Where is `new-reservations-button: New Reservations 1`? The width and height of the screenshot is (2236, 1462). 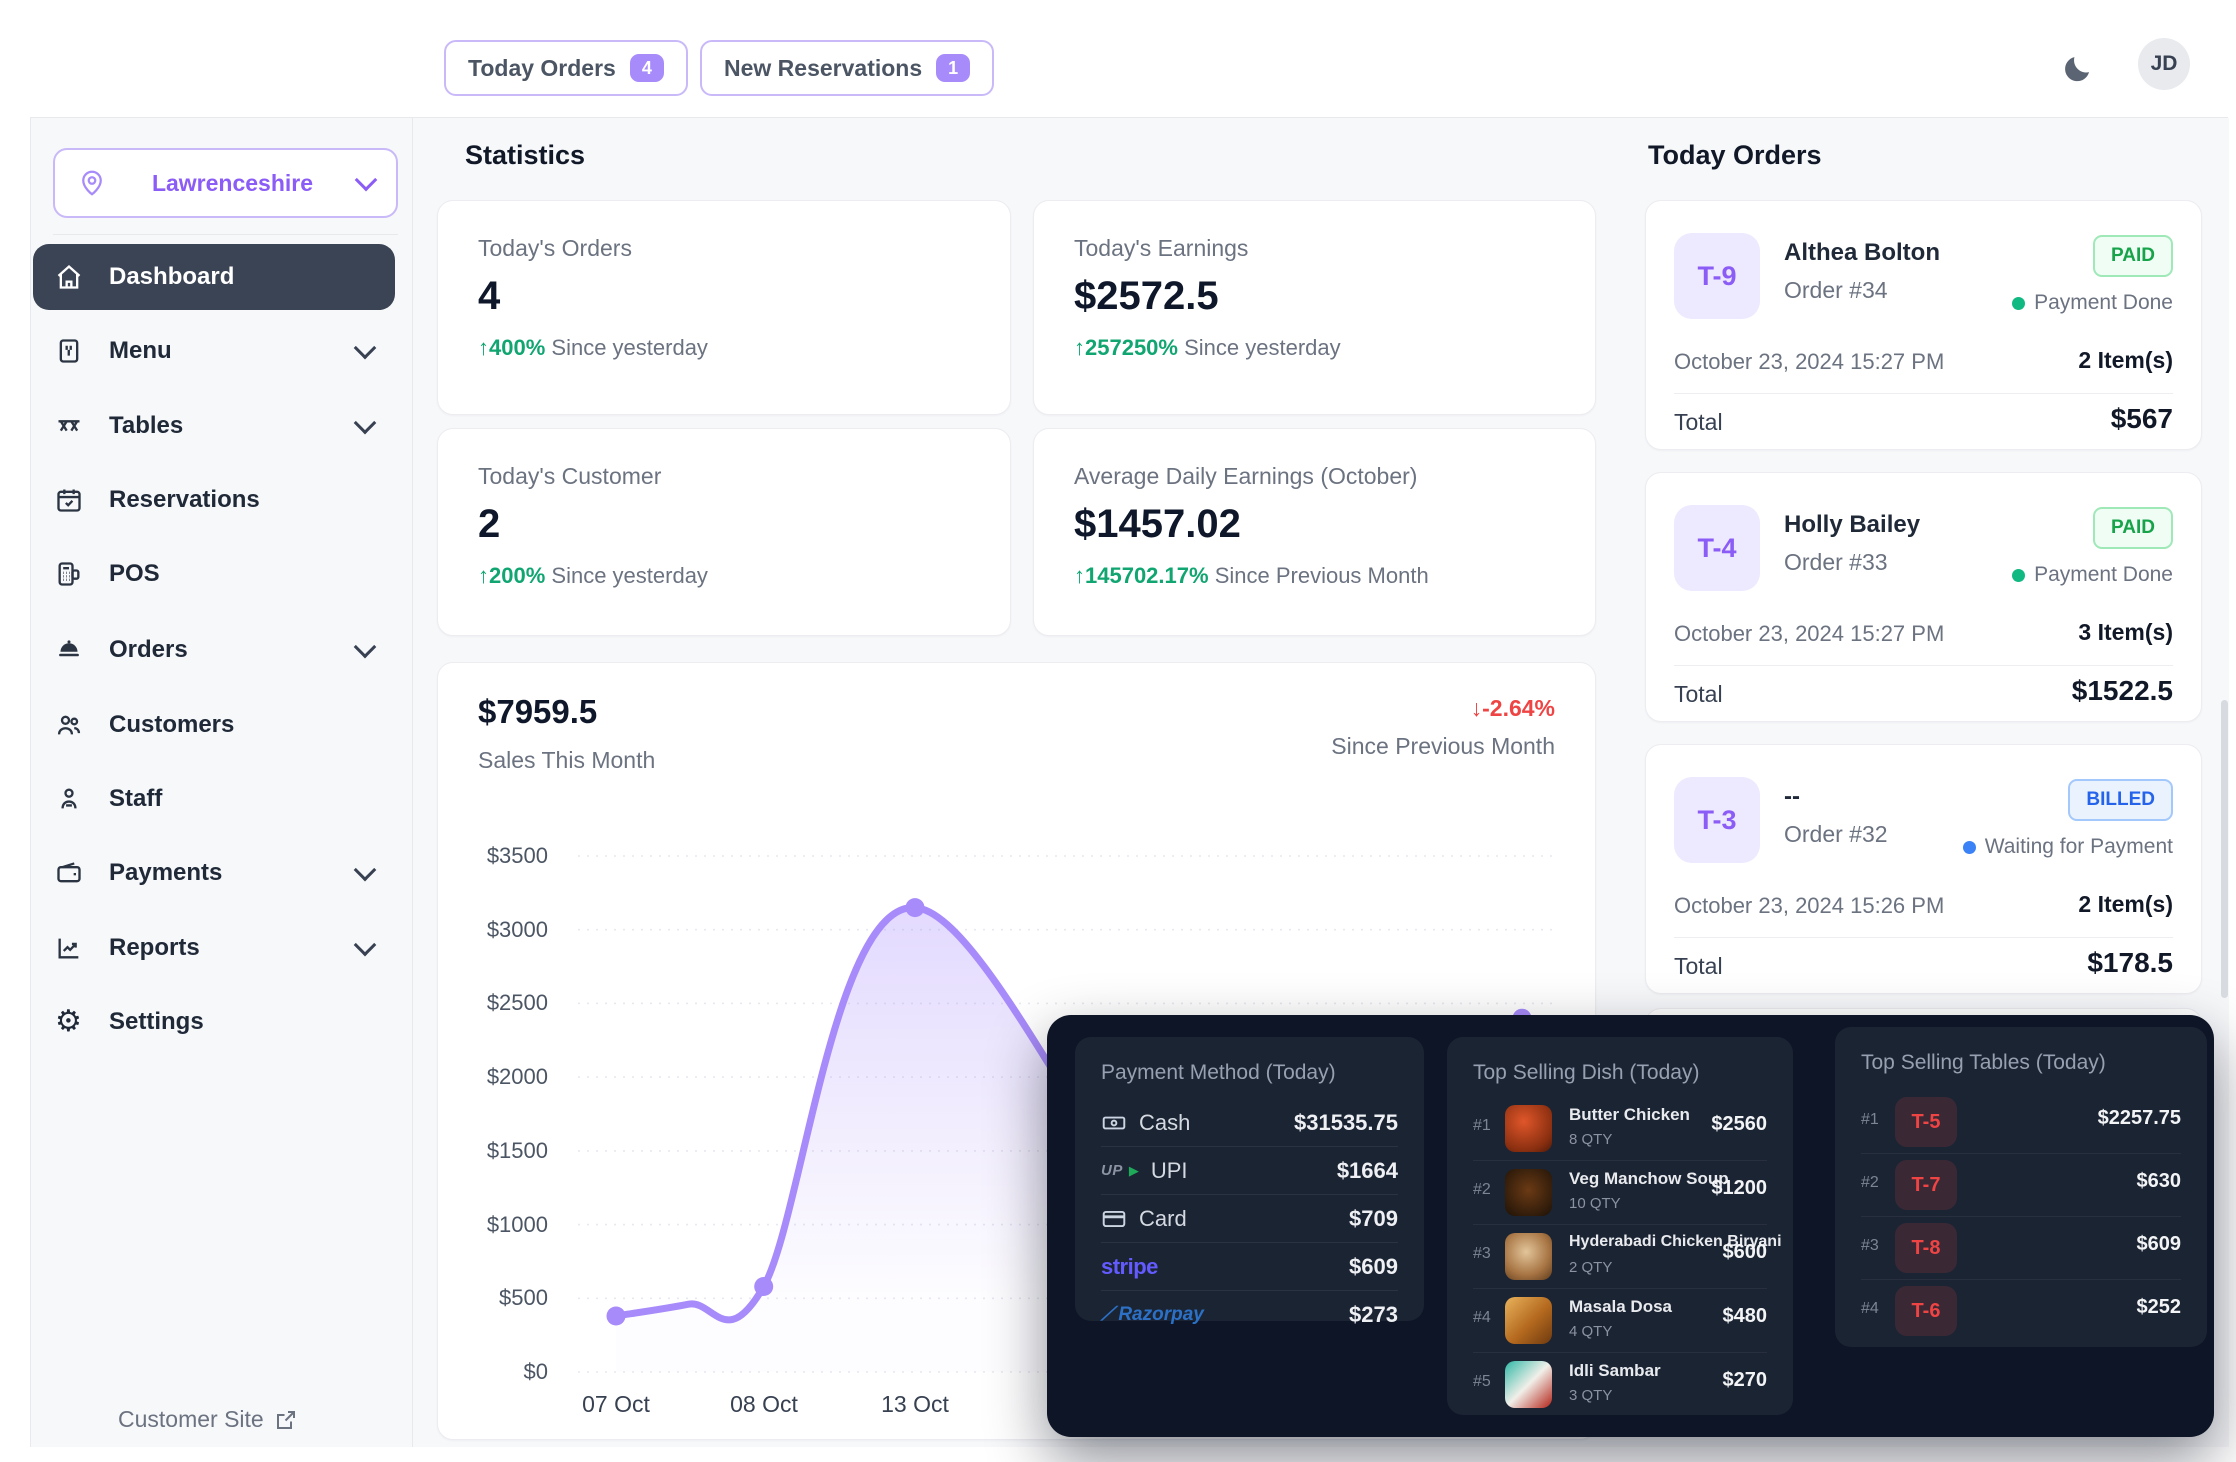 new-reservations-button: New Reservations 1 is located at coordinates (847, 68).